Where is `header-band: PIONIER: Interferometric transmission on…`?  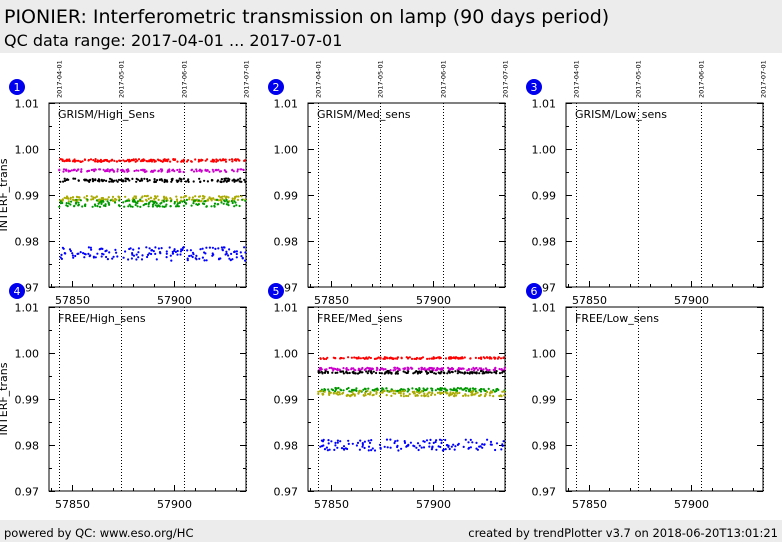
header-band: PIONIER: Interferometric transmission on… is located at coordinates (391, 26).